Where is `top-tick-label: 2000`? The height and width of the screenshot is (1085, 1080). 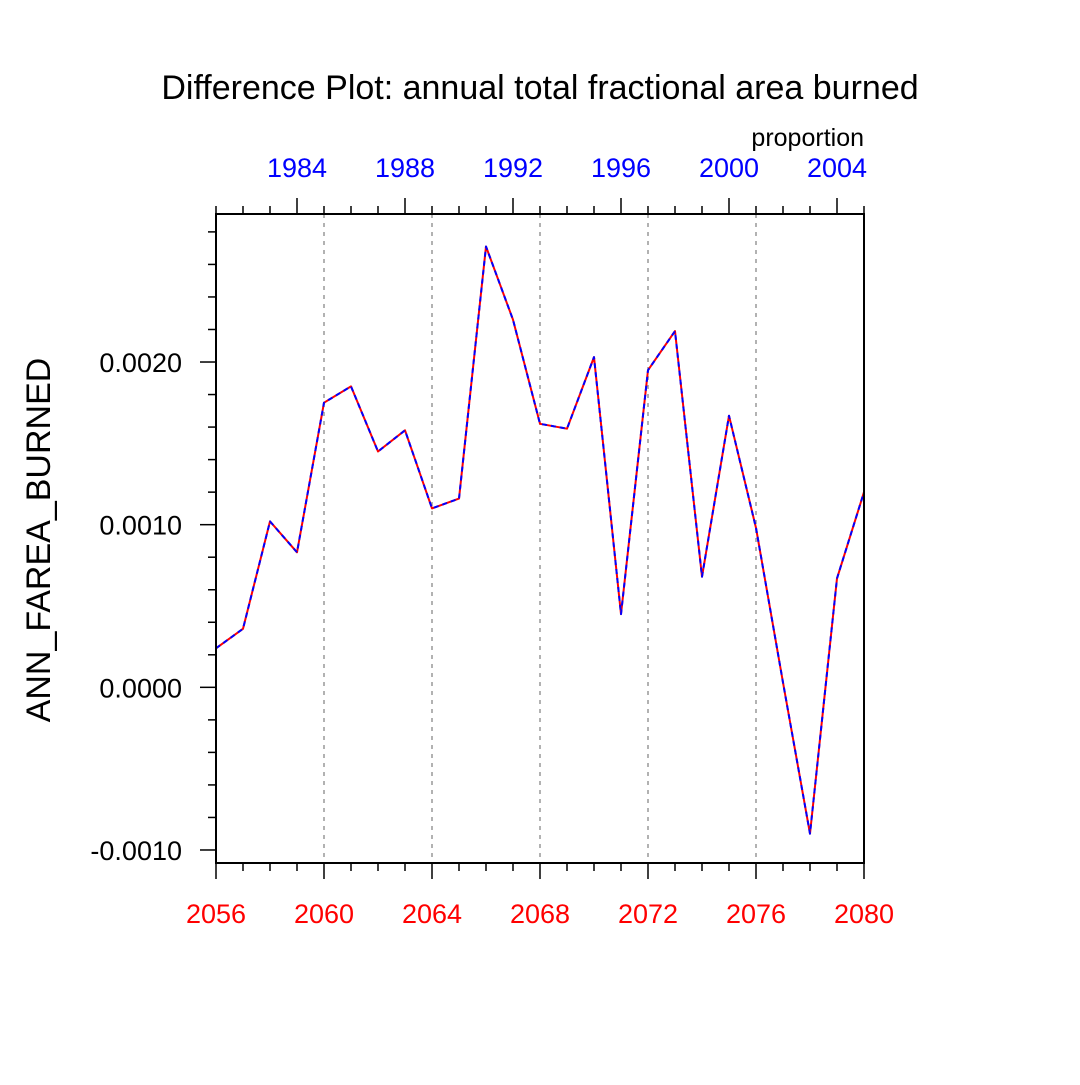 top-tick-label: 2000 is located at coordinates (729, 168).